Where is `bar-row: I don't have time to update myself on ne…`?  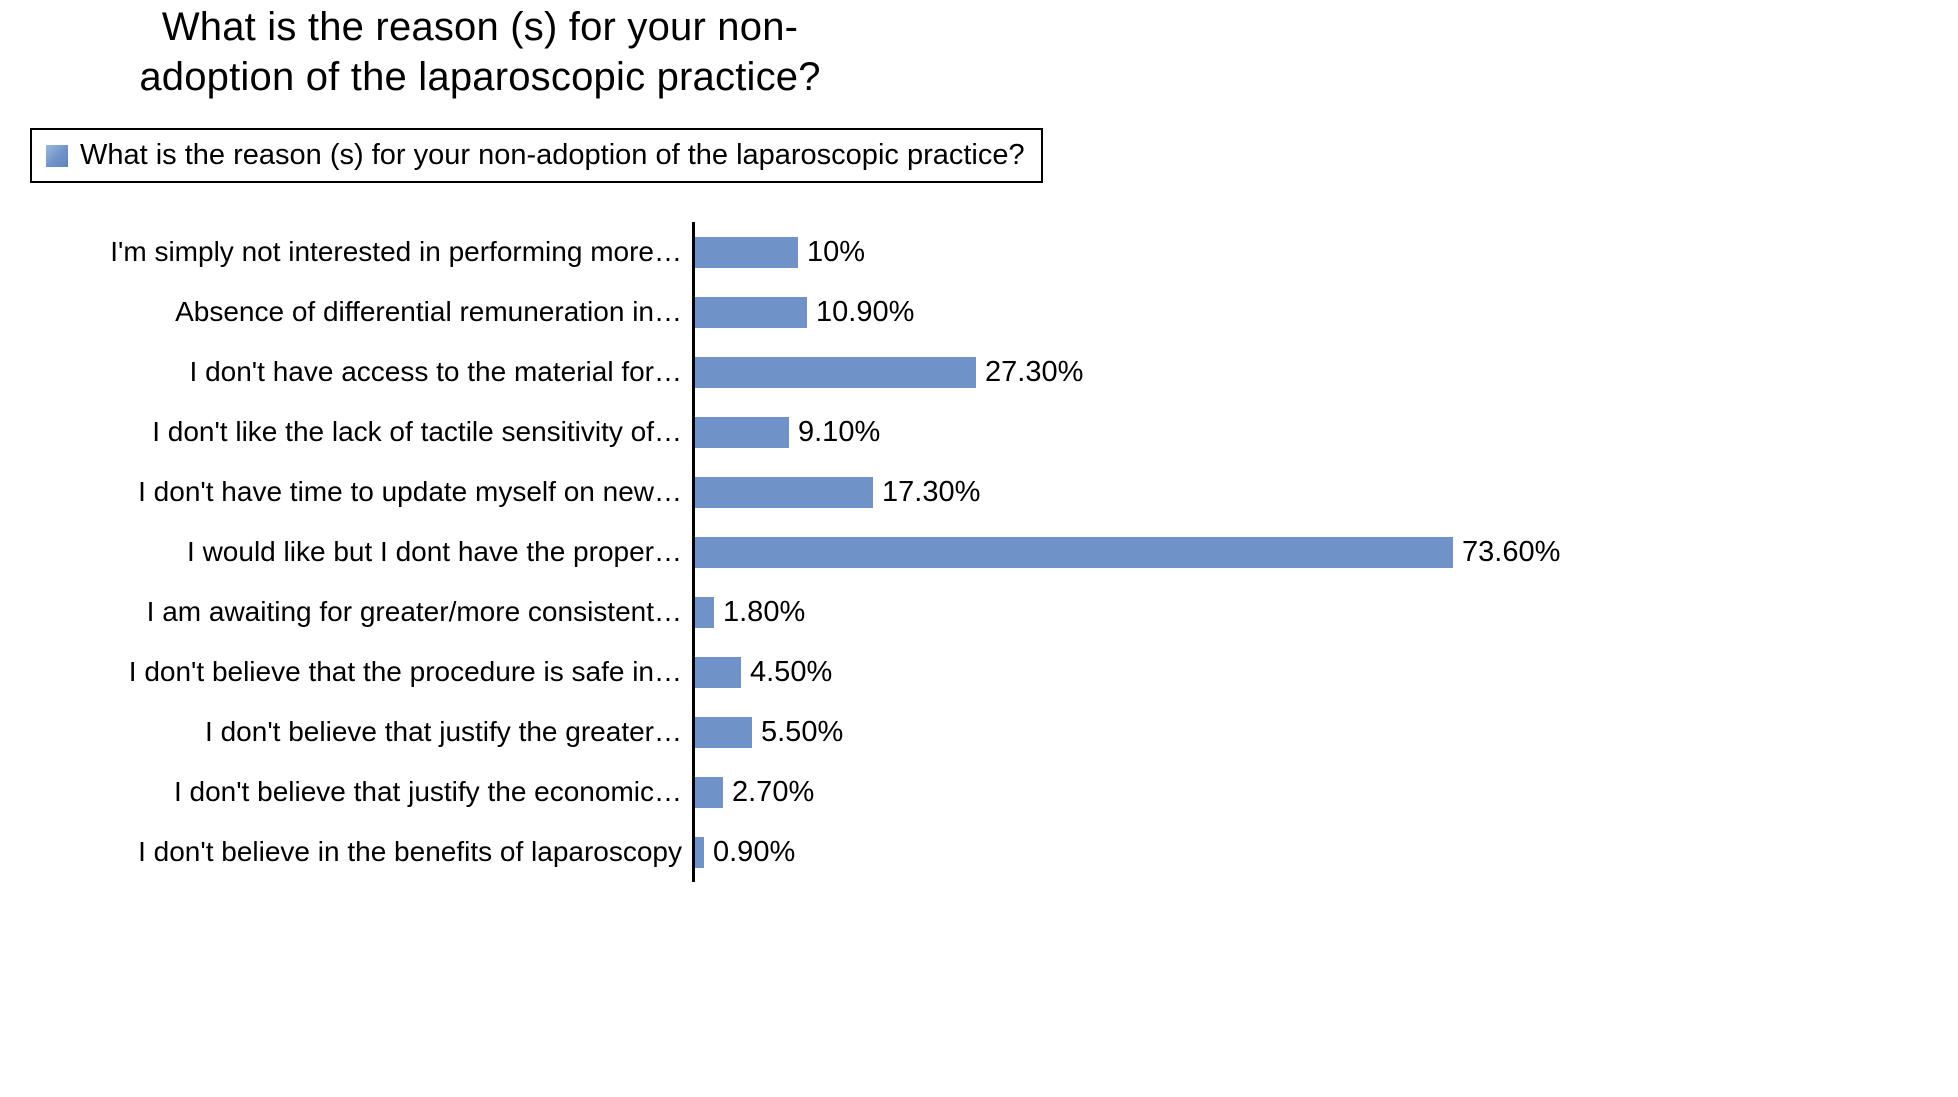 bar-row: I don't have time to update myself on ne… is located at coordinates (979, 492).